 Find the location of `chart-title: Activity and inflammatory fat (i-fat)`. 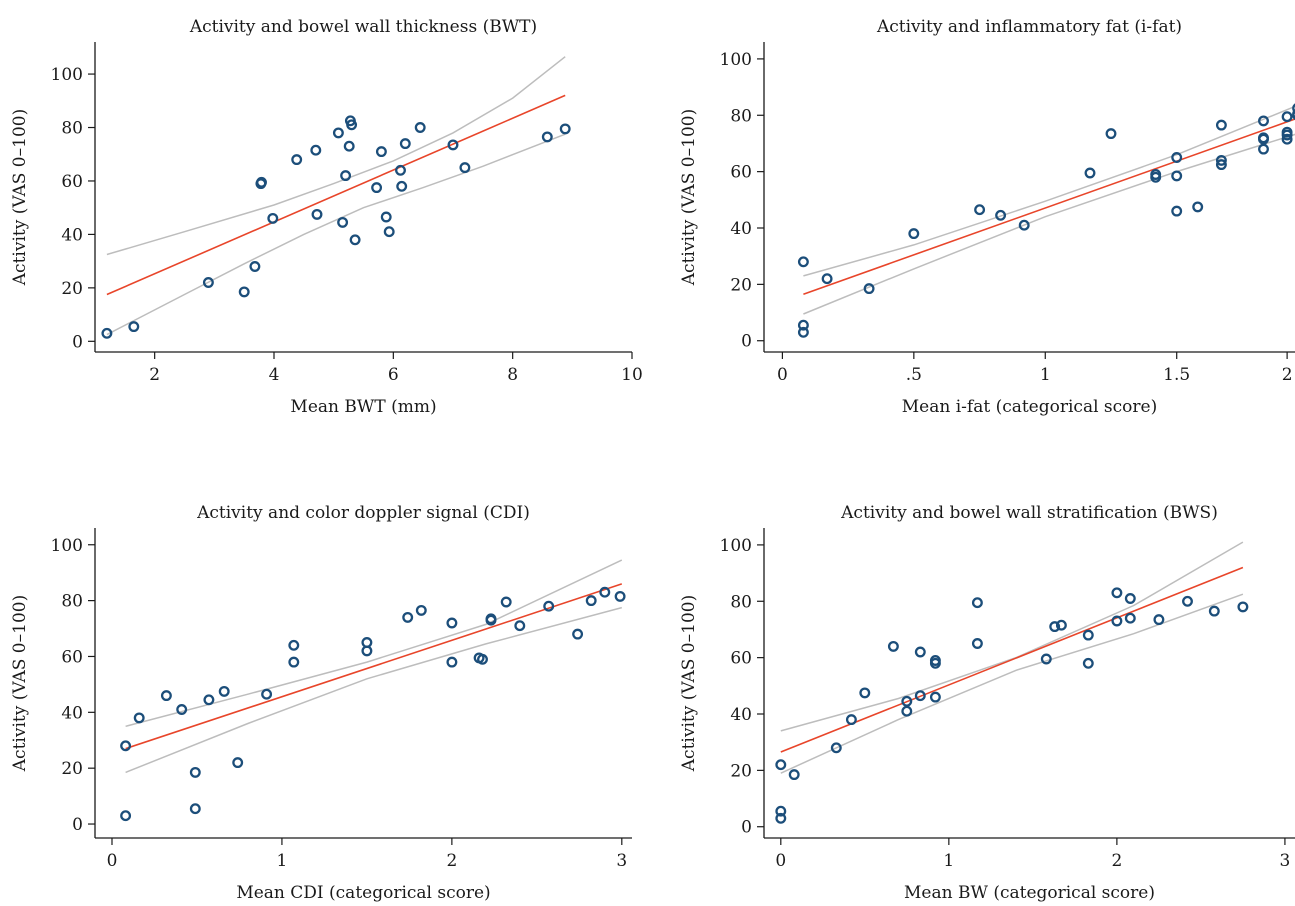

chart-title: Activity and inflammatory fat (i-fat) is located at coordinates (1029, 27).